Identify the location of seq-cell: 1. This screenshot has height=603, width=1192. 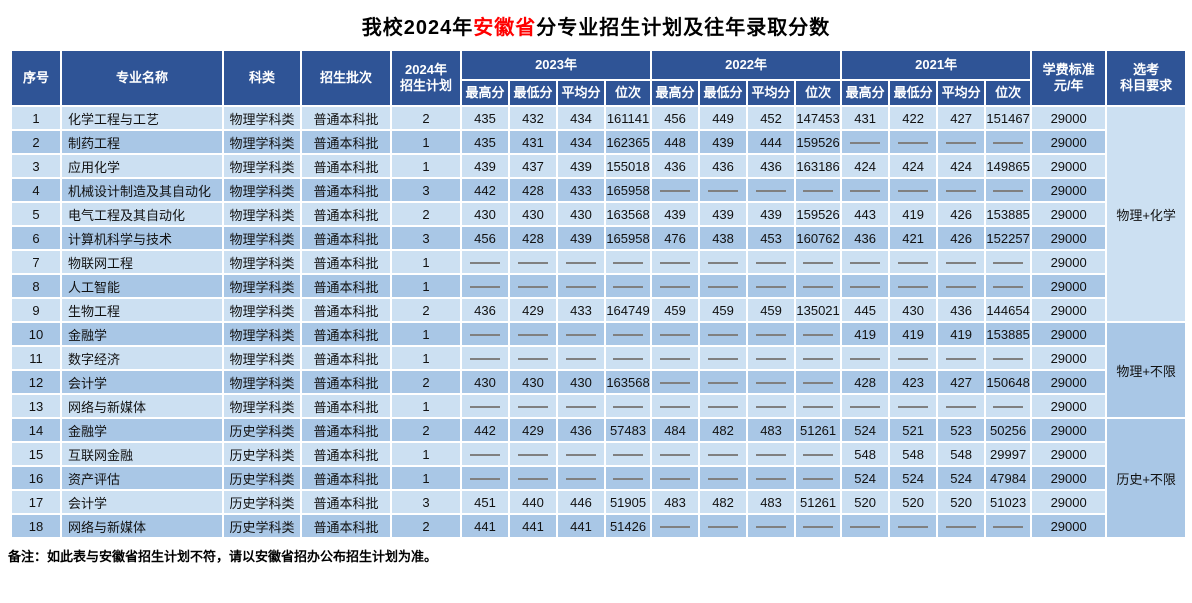
(36, 118).